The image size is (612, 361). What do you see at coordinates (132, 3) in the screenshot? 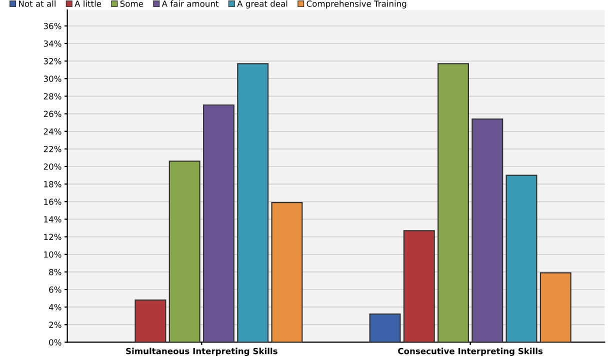
I see `legend-label: Some` at bounding box center [132, 3].